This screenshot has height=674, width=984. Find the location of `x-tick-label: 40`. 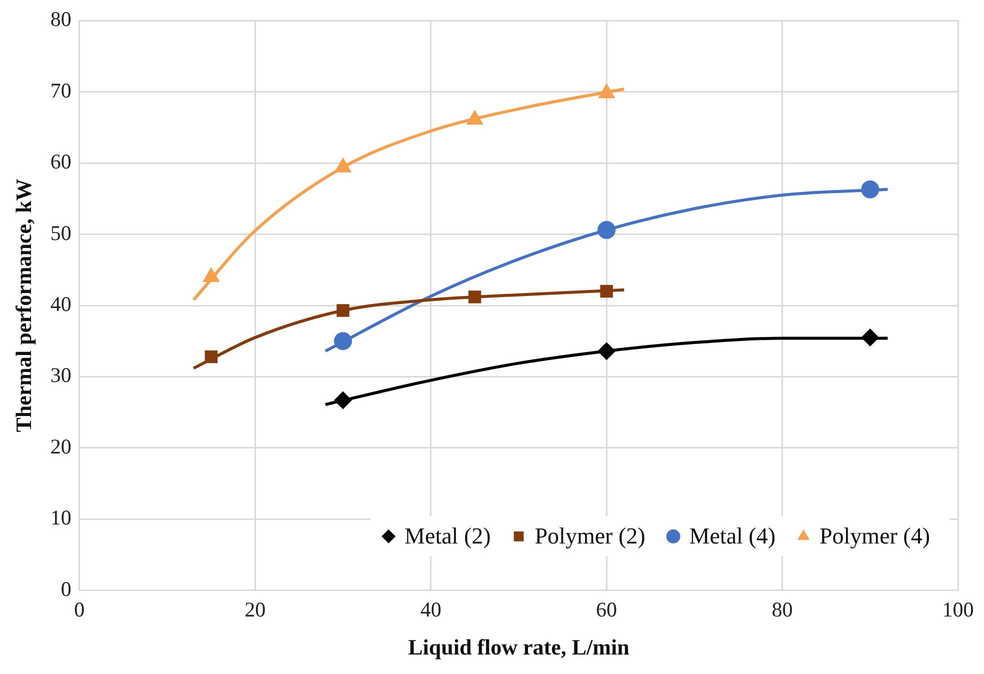

x-tick-label: 40 is located at coordinates (431, 610).